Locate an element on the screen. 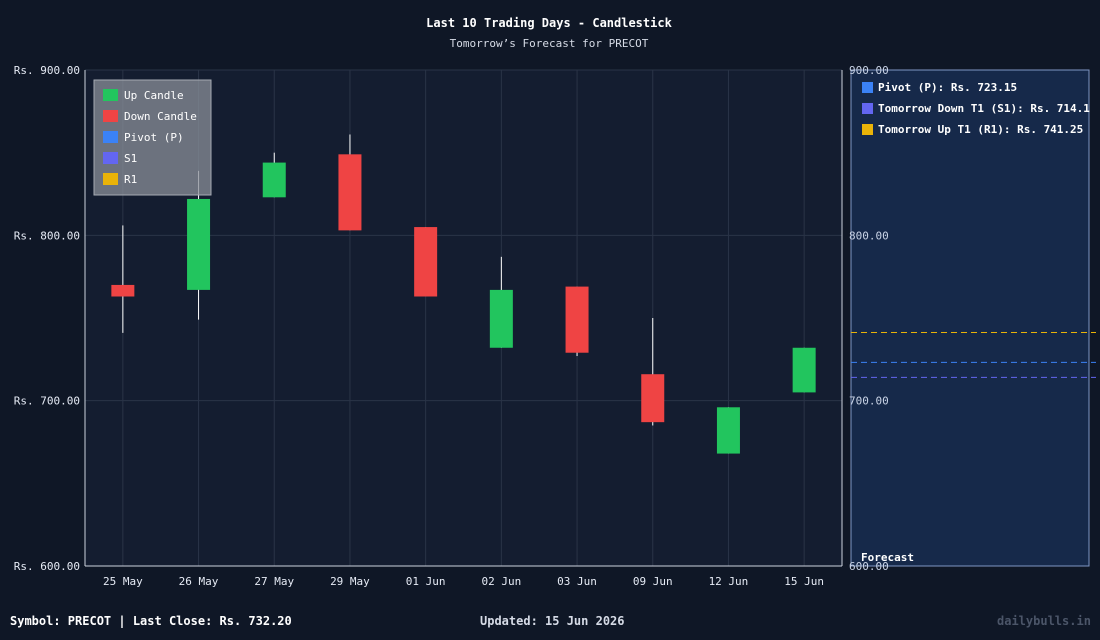 This screenshot has width=1100, height=640. legend-swatch-up-candle is located at coordinates (110, 95).